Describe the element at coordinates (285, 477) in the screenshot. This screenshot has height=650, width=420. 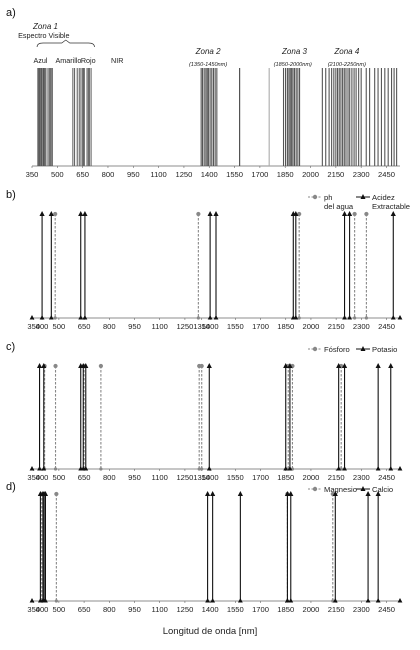
I see `x-tick-label: 1850` at that location.